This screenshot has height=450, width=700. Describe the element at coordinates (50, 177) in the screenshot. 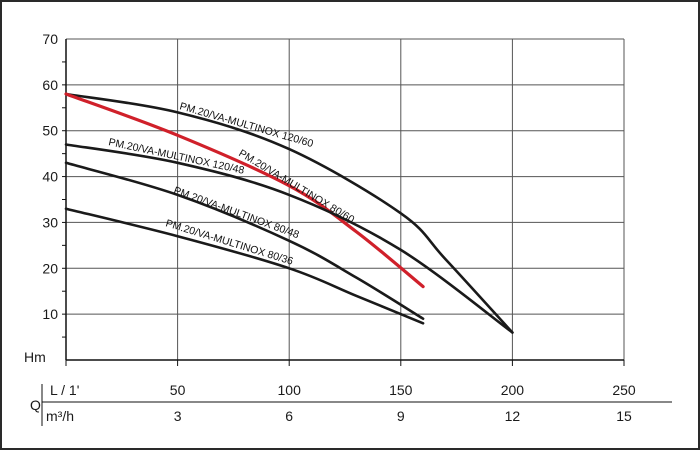

I see `y-tick-label: 40` at that location.